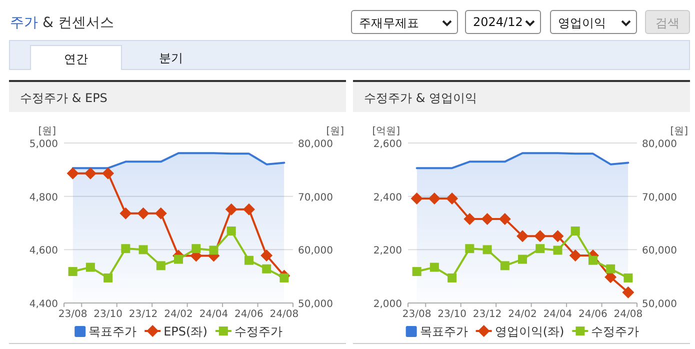 The width and height of the screenshot is (695, 349). I want to click on y-tick-label: 5,000, so click(43, 144).